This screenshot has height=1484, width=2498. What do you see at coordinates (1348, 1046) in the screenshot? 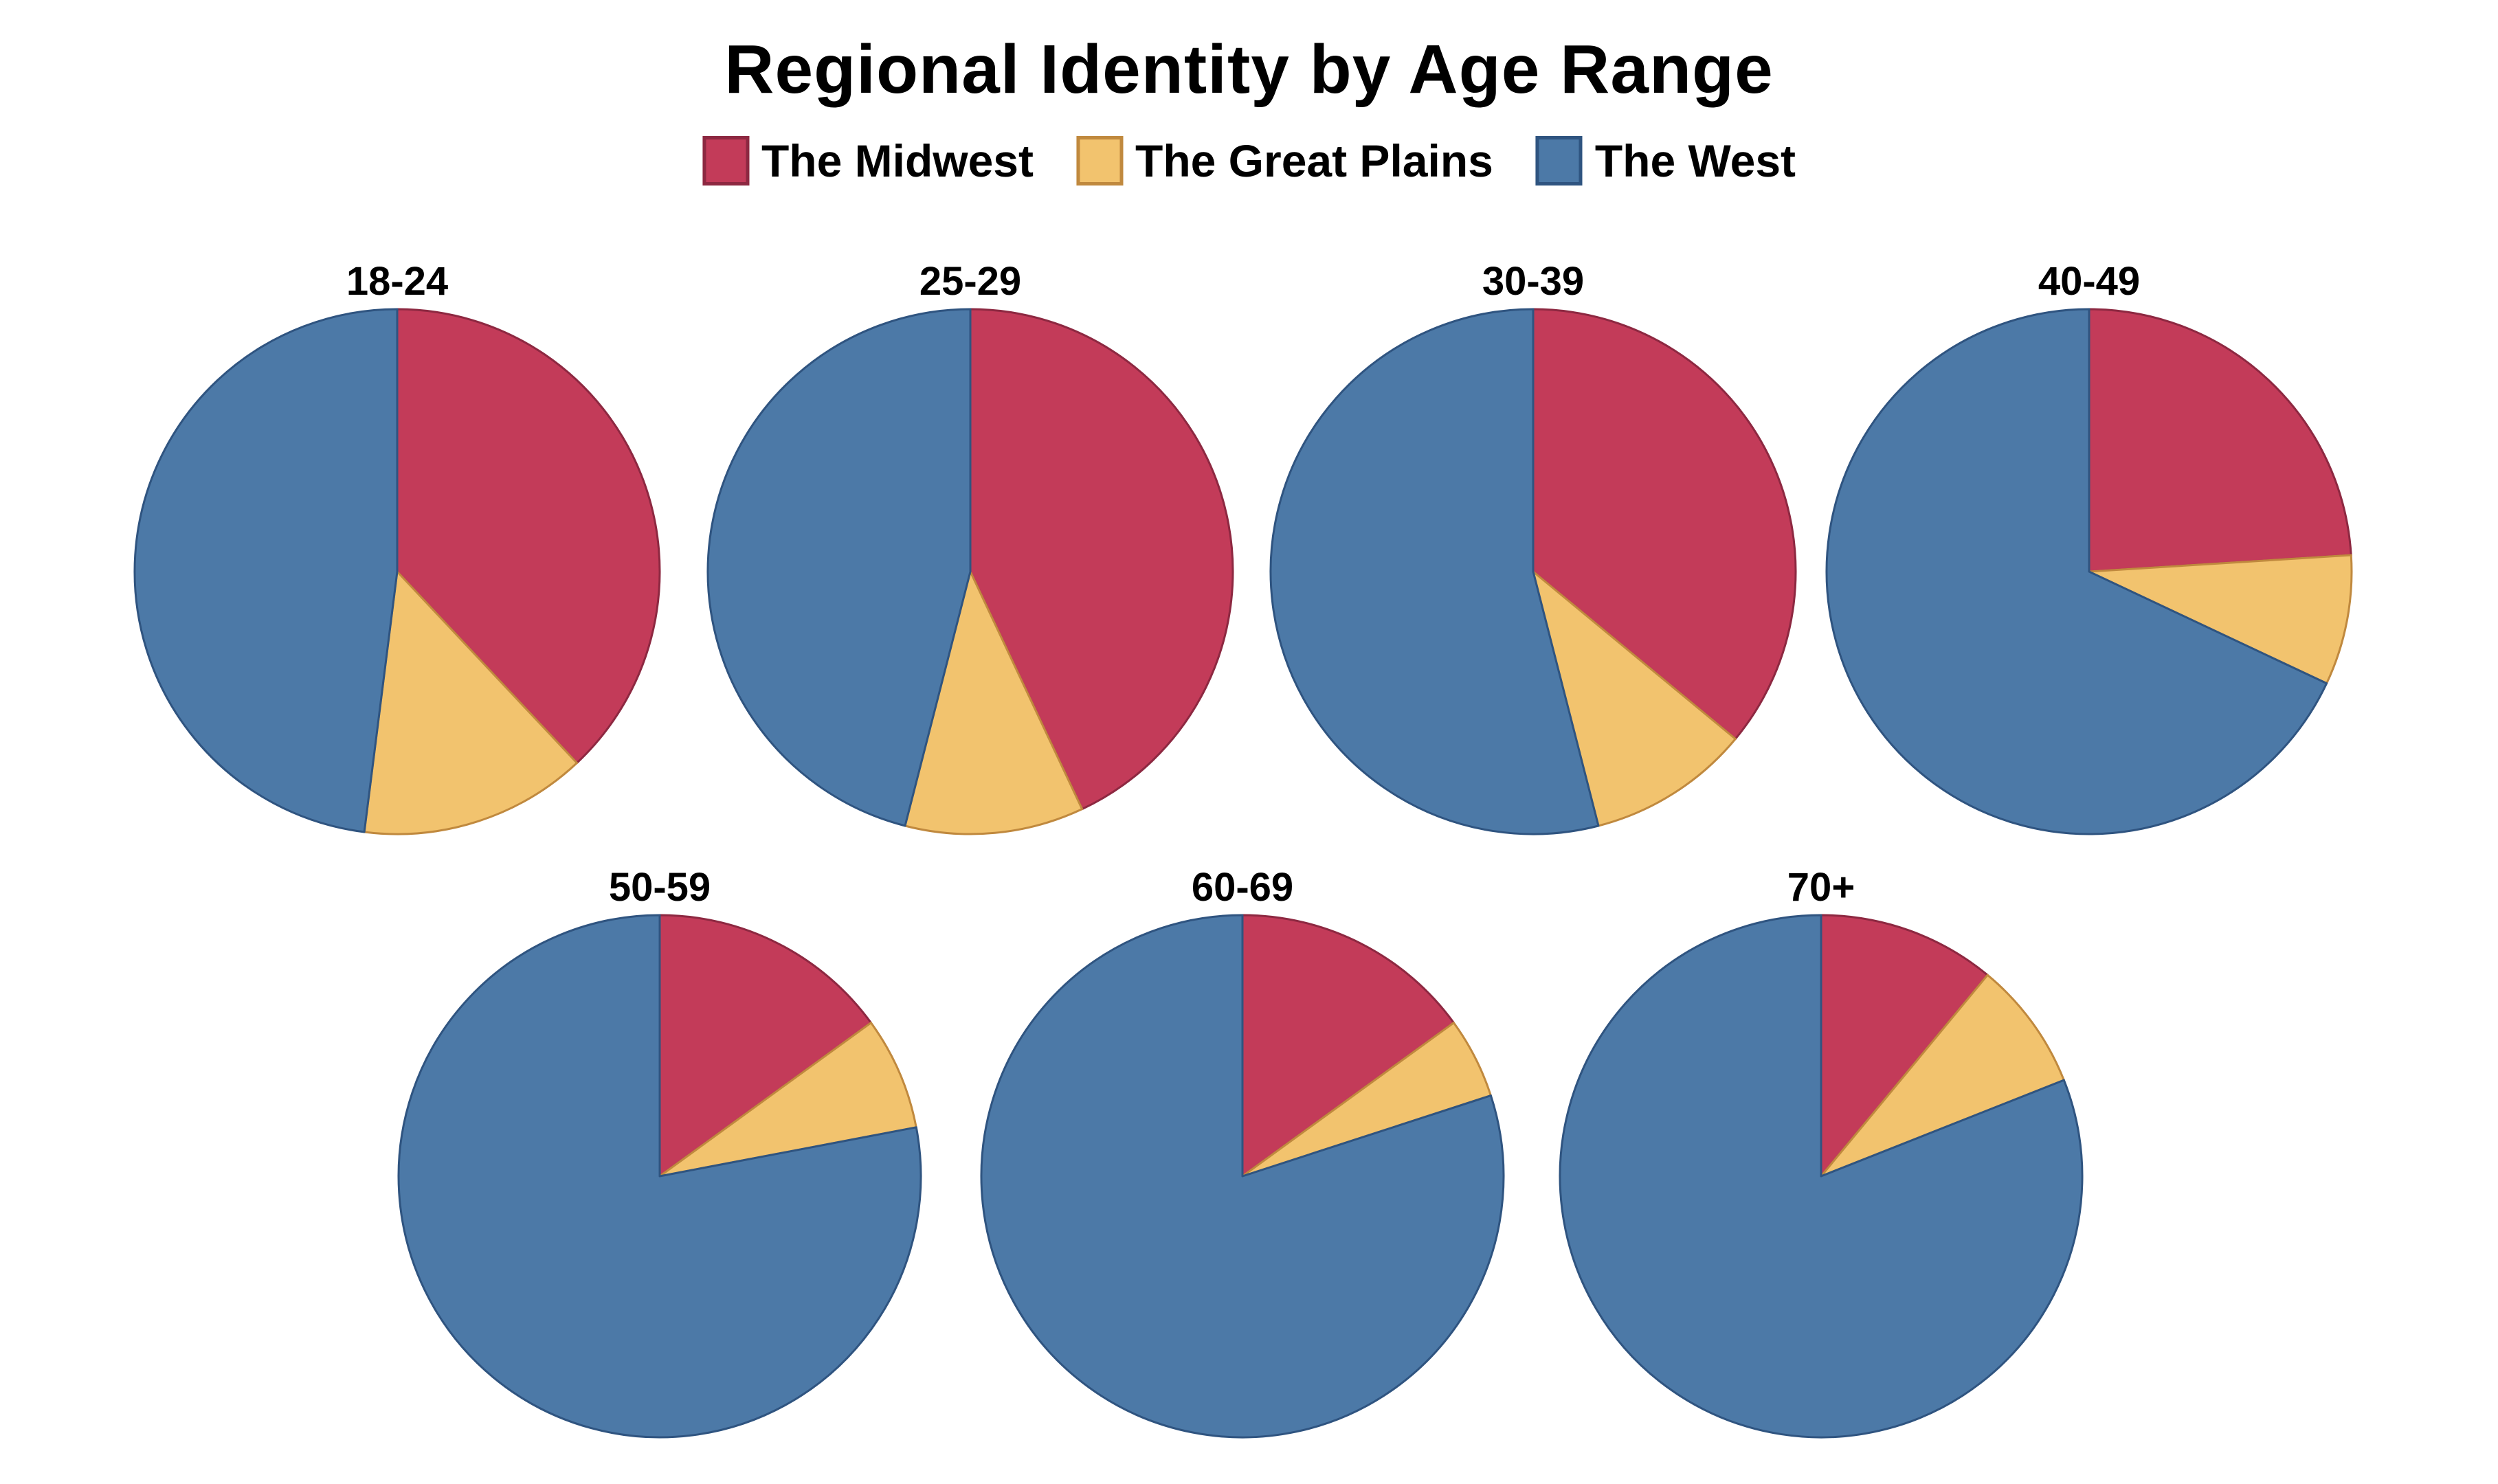
I see `slice-60-69-the-midwest` at bounding box center [1348, 1046].